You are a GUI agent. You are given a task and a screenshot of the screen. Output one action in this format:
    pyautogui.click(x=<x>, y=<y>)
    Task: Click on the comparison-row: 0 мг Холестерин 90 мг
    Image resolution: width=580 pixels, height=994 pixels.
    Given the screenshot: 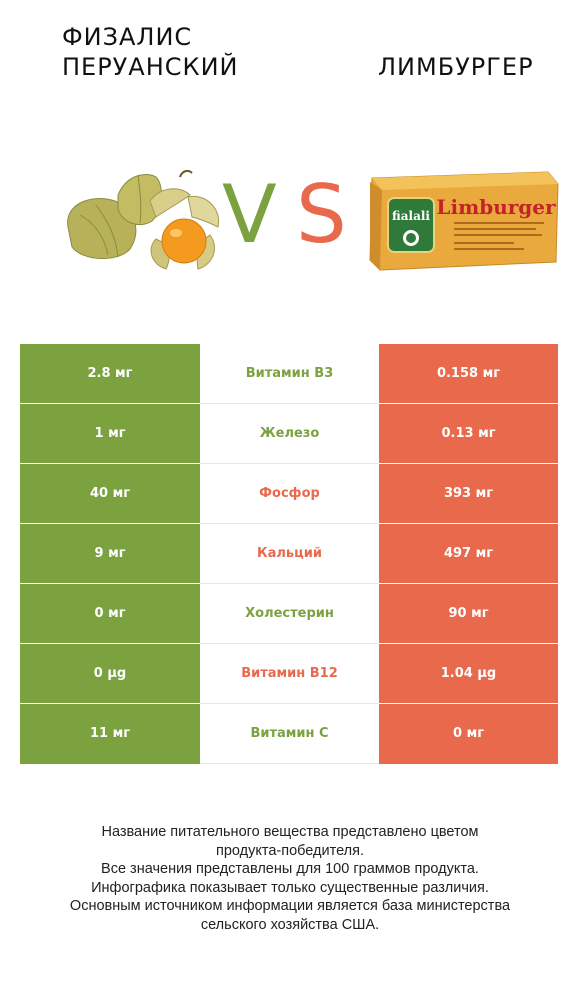 What is the action you would take?
    pyautogui.click(x=289, y=613)
    